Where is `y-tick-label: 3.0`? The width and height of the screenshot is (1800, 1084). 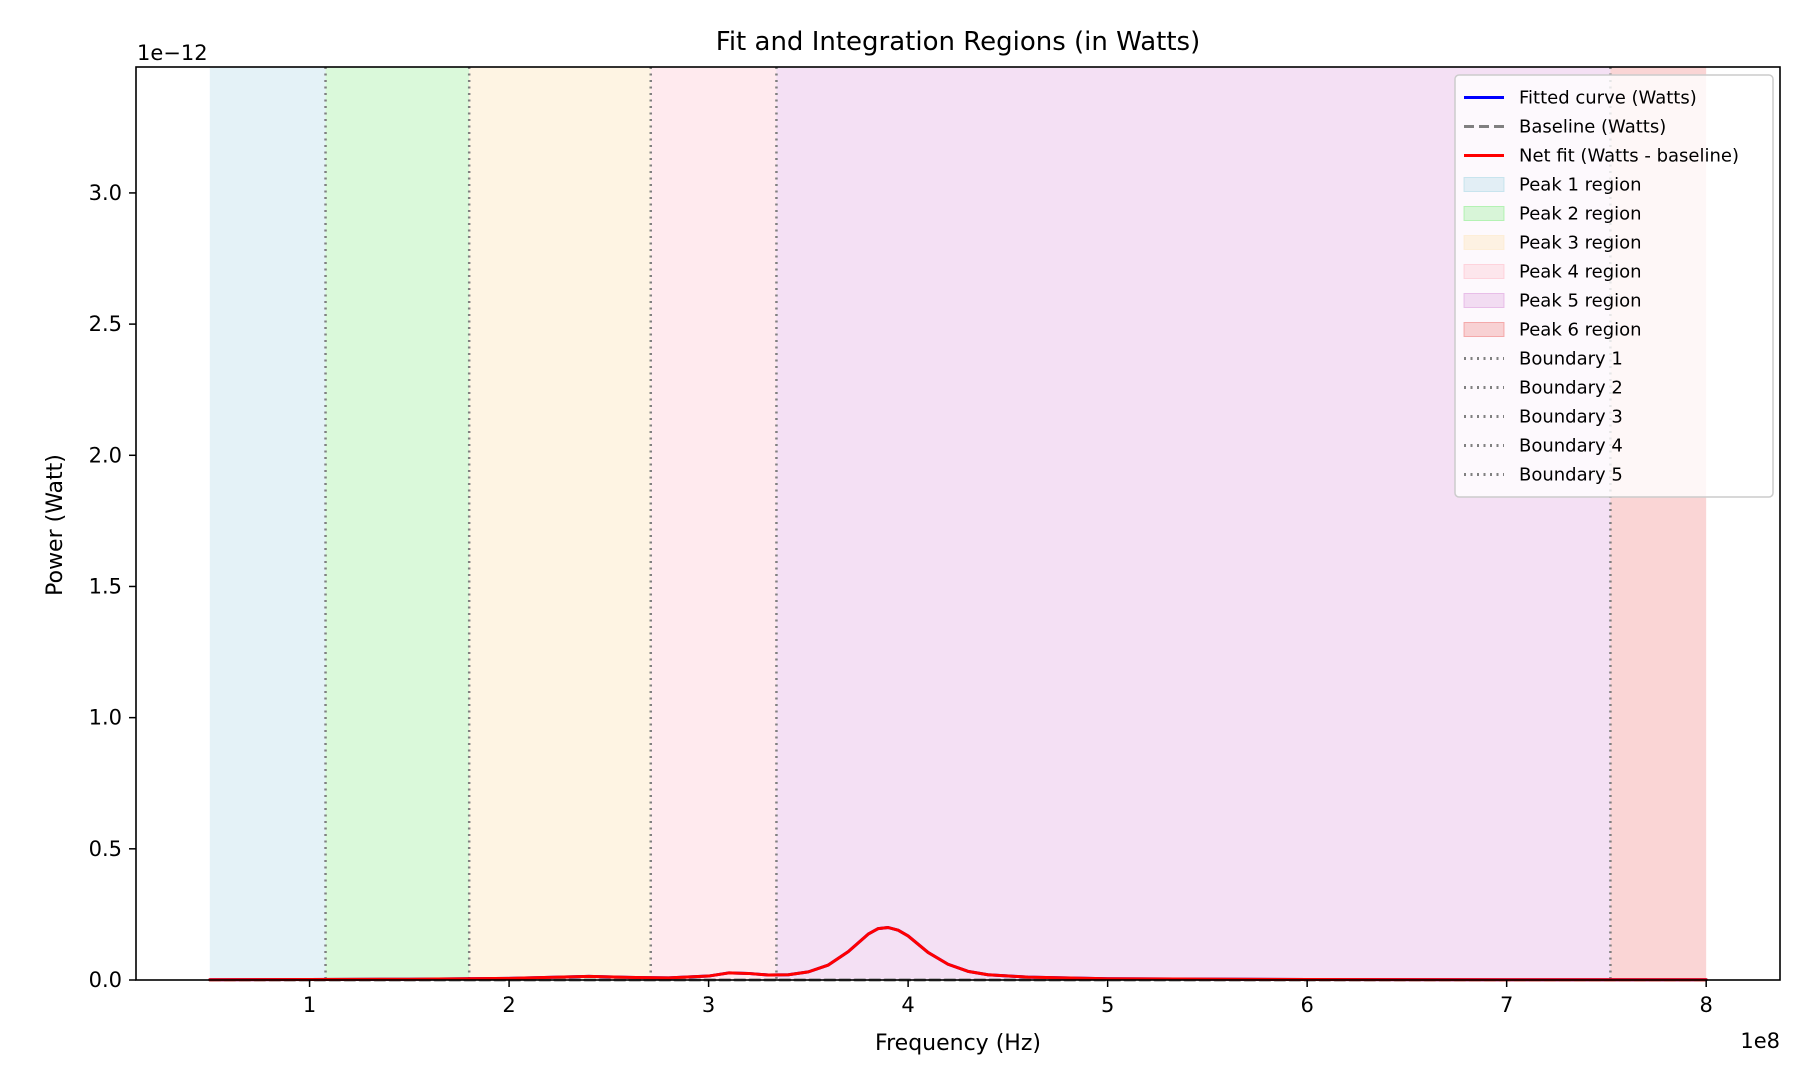
y-tick-label: 3.0 is located at coordinates (105, 193).